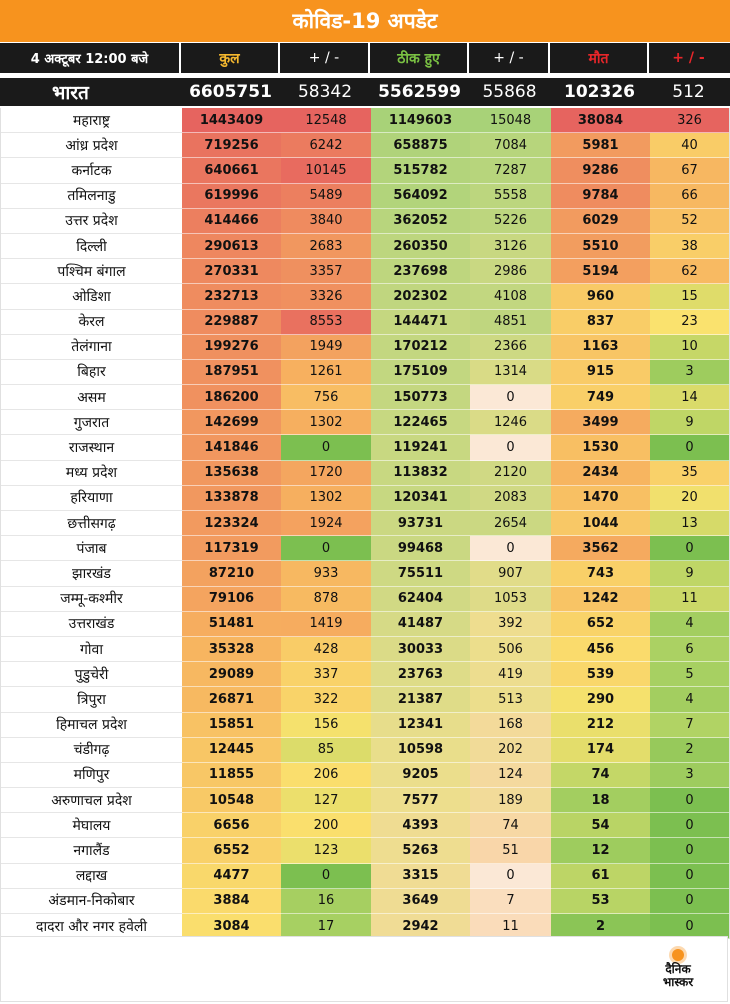 Image resolution: width=730 pixels, height=1004 pixels. I want to click on table-row: असम 186200 756 150773 0 749 14, so click(365, 398).